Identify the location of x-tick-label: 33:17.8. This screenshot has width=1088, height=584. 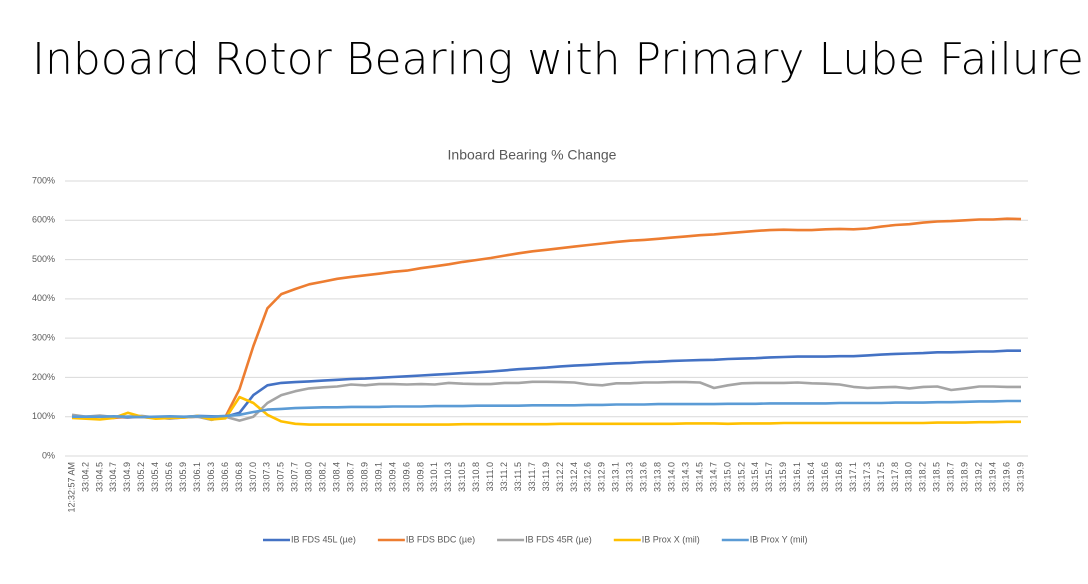
(895, 477).